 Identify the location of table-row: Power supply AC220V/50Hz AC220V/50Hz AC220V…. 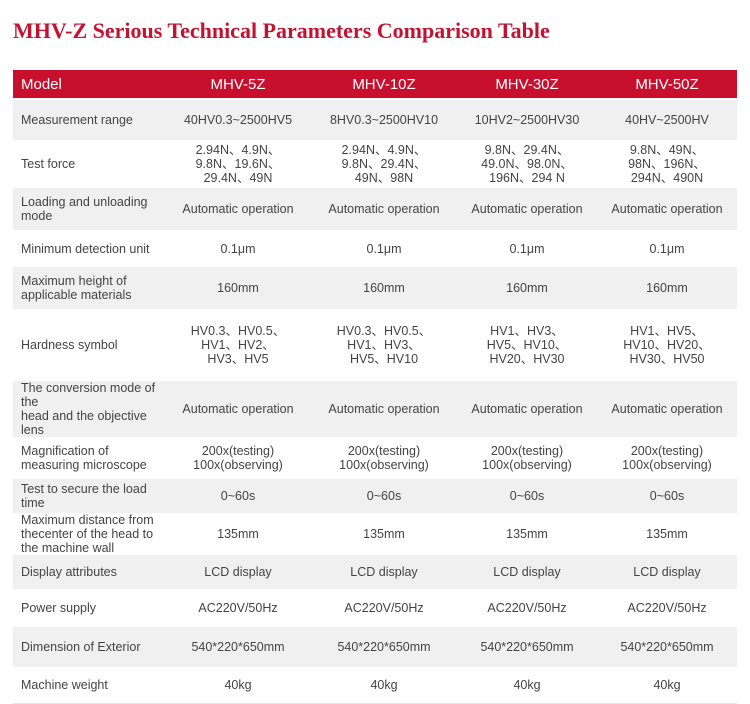
(375, 608).